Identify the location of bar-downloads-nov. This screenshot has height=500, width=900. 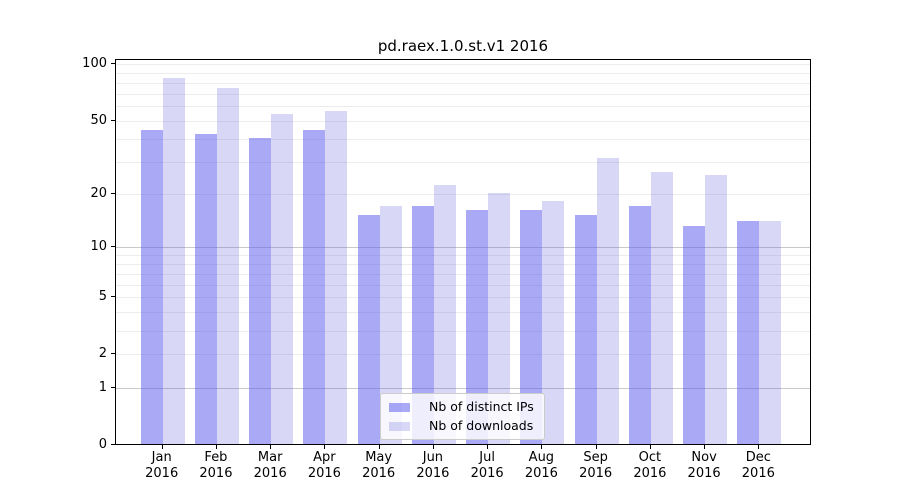
(716, 309).